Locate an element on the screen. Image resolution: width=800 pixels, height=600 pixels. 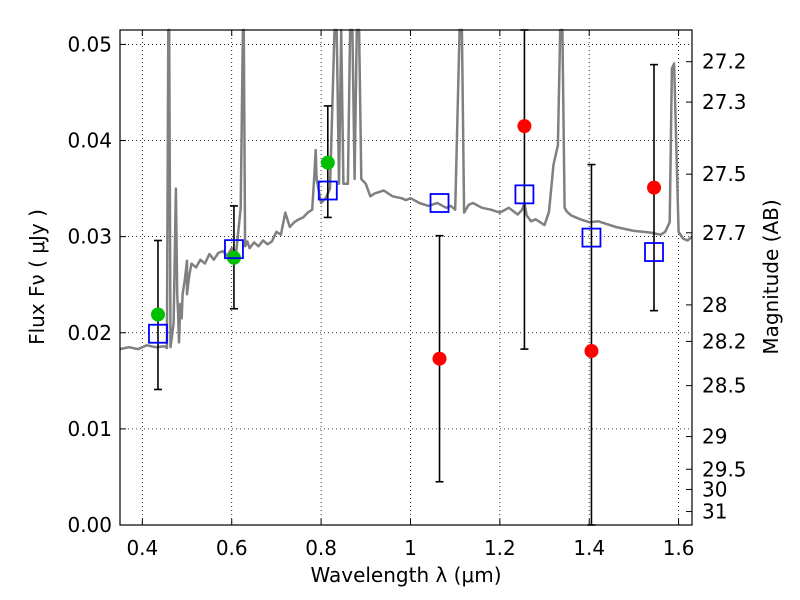
y-tick-label: 0.00 is located at coordinates (89, 525).